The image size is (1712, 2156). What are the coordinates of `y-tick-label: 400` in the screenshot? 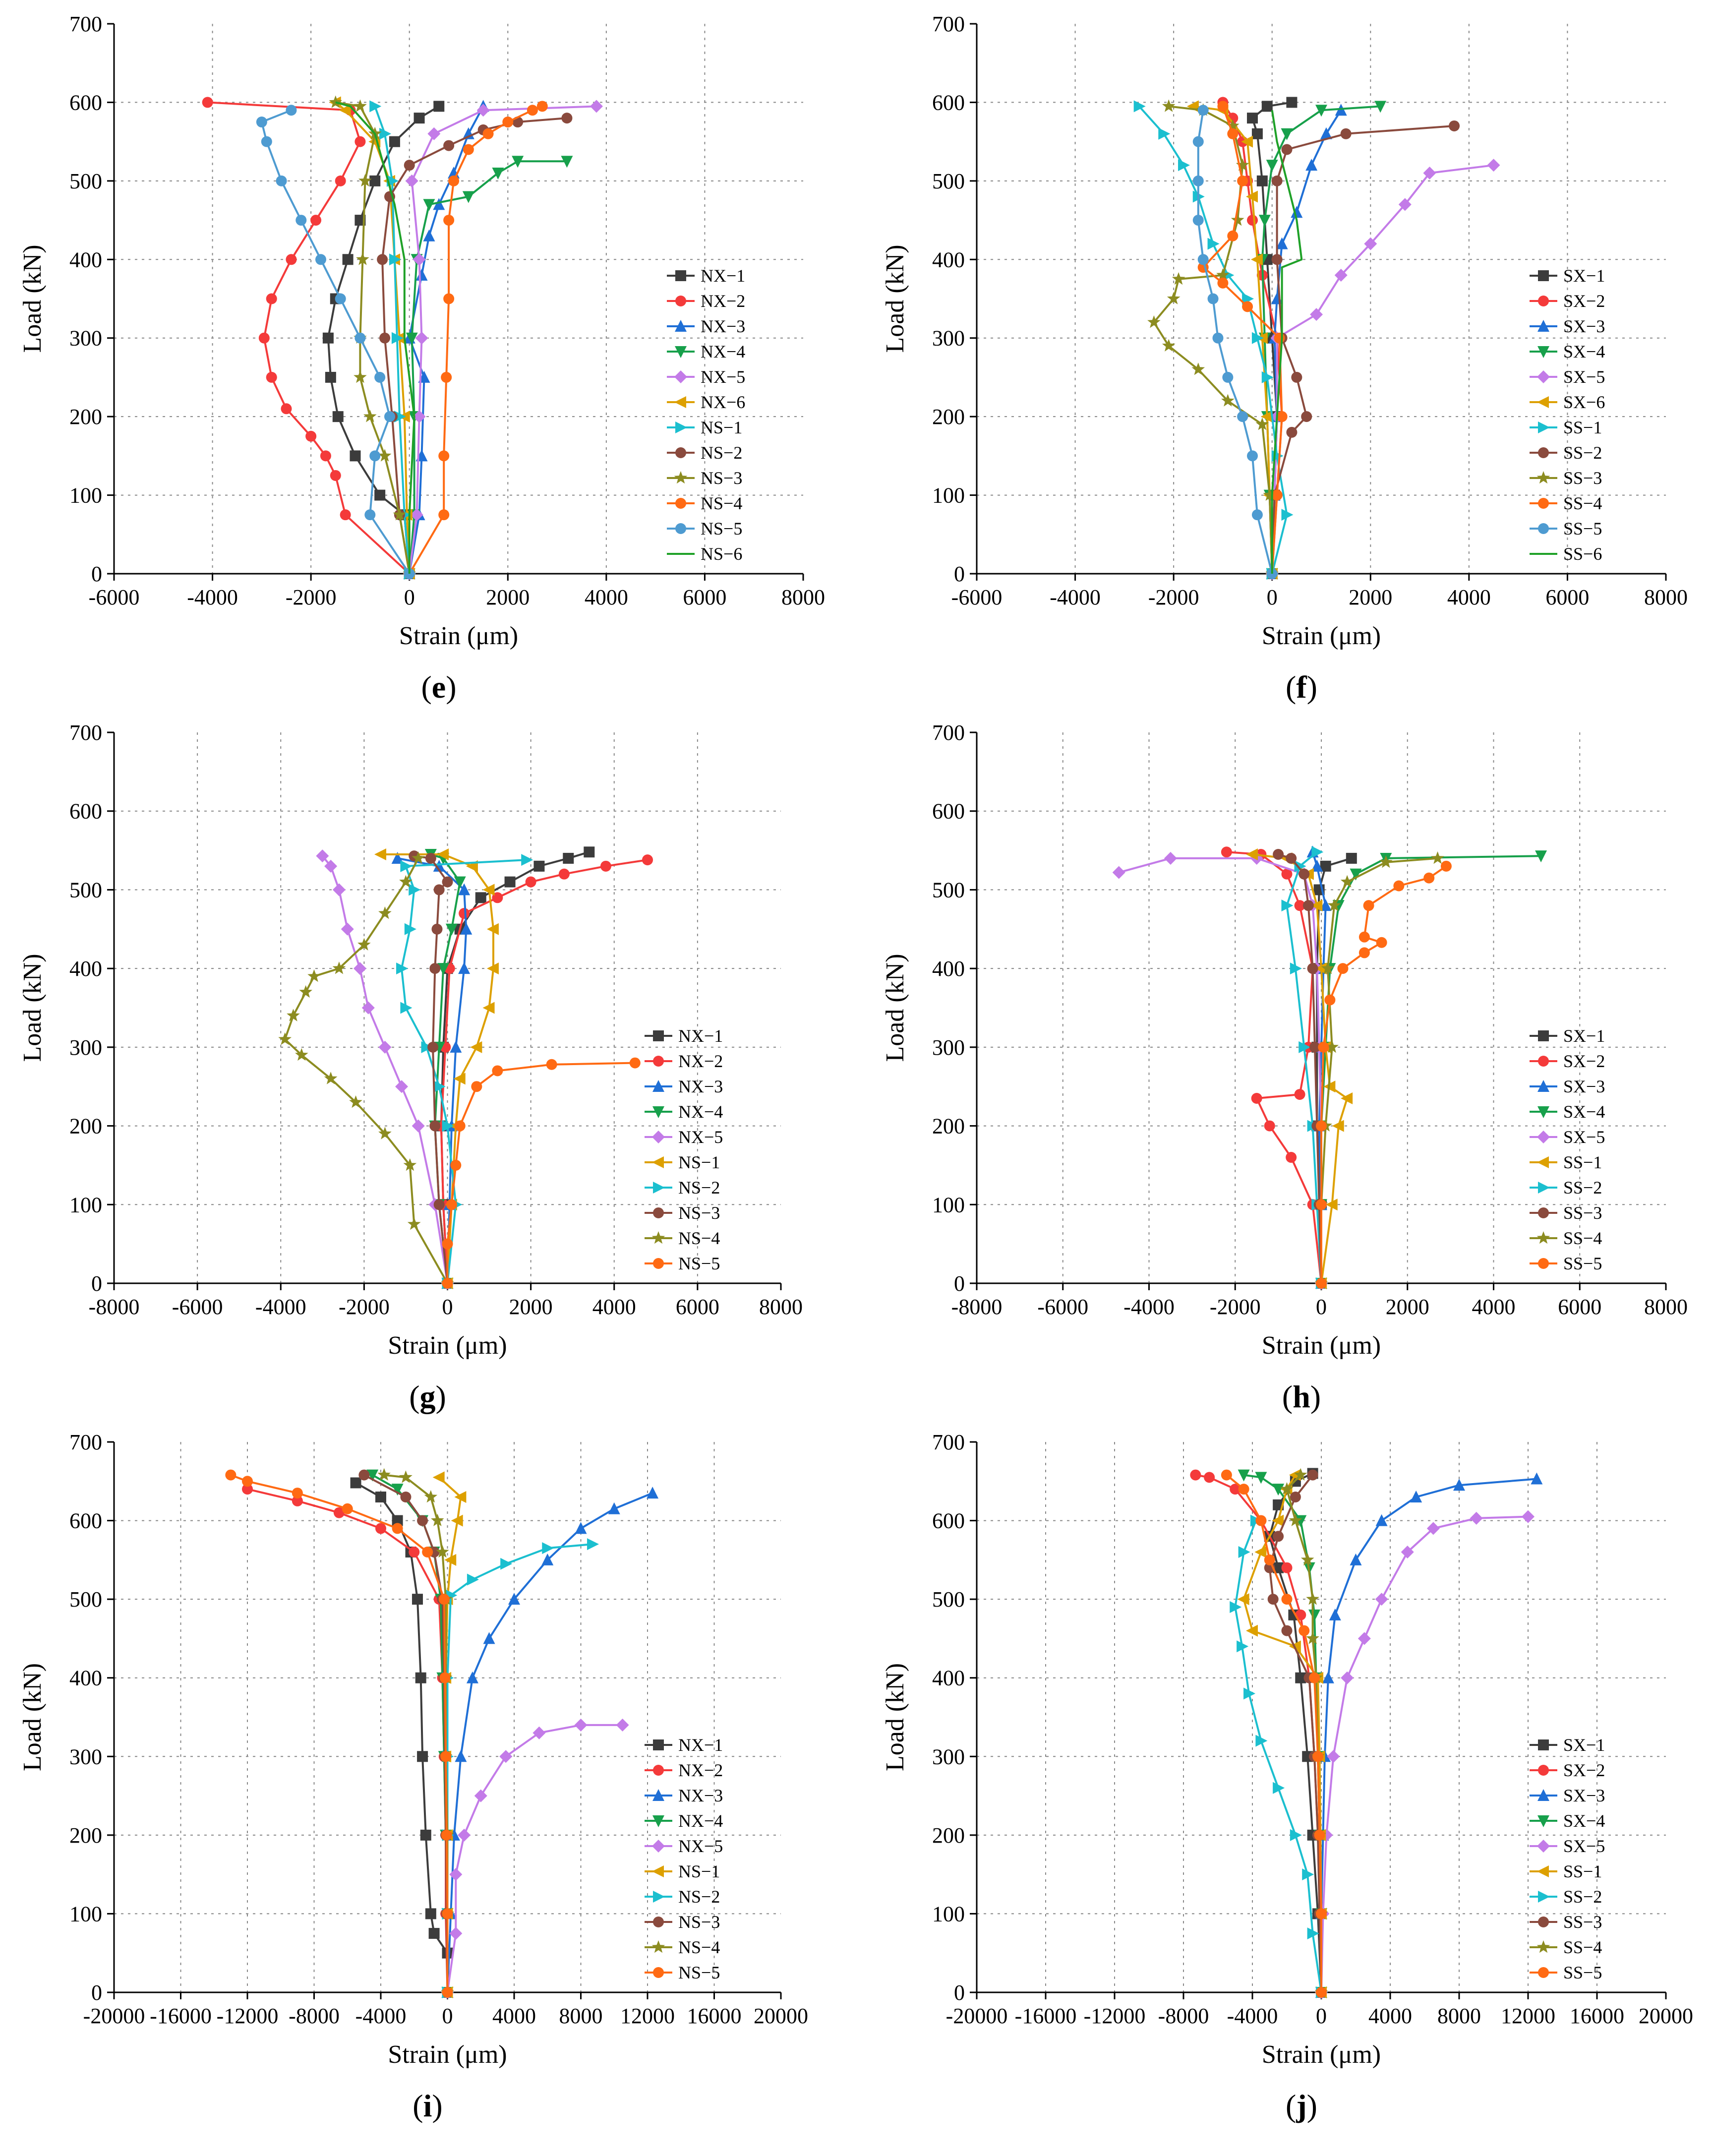 It's located at (948, 969).